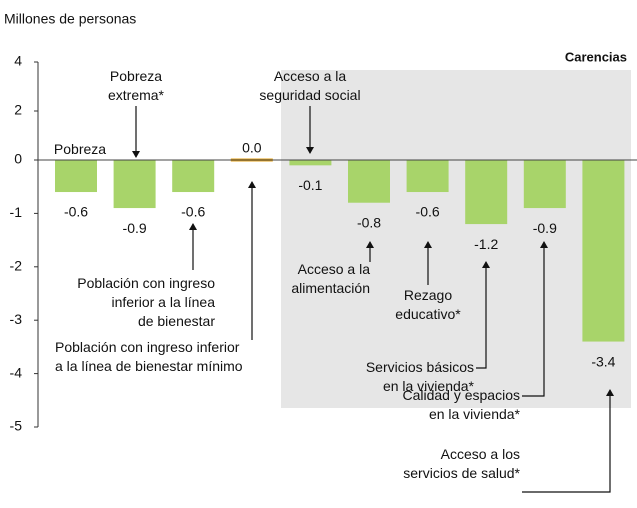 This screenshot has height=508, width=637. What do you see at coordinates (420, 367) in the screenshot?
I see `category-line: Servicios básicos` at bounding box center [420, 367].